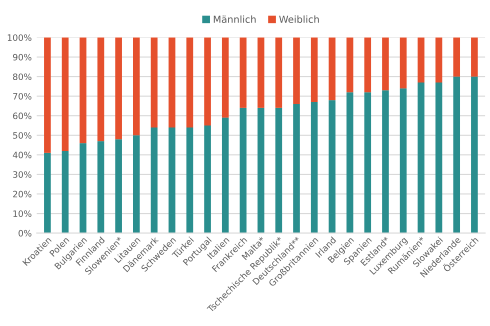  I want to click on legend-label: Weiblich, so click(299, 19).